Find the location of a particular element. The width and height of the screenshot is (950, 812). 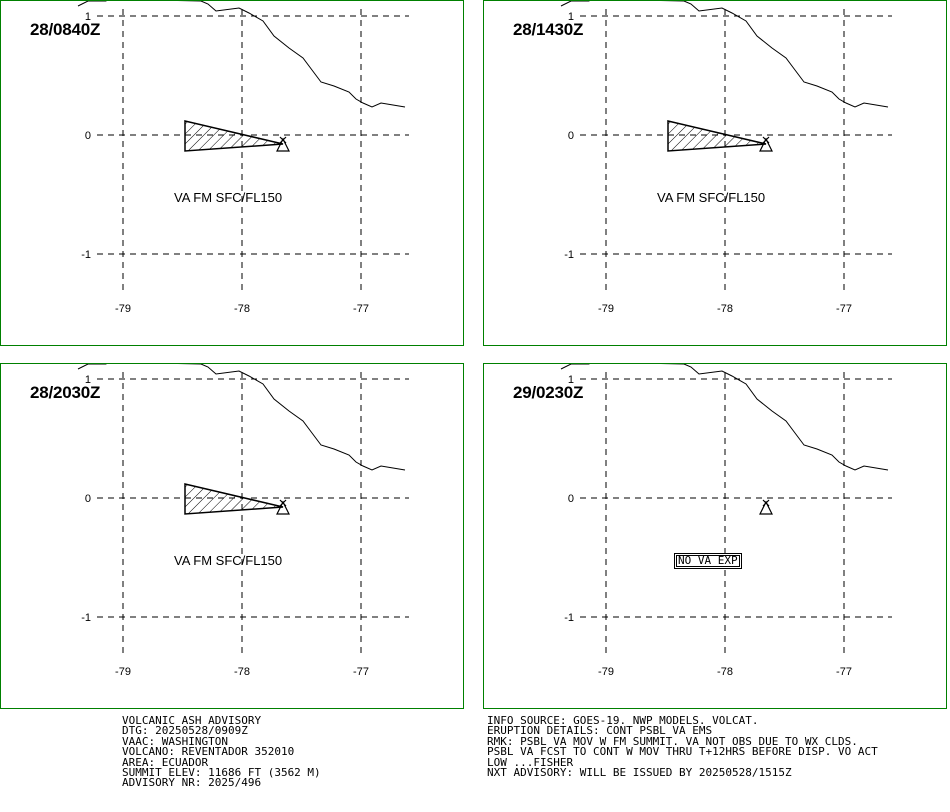

advisory-line: AREA: ECUADOR is located at coordinates (165, 762).